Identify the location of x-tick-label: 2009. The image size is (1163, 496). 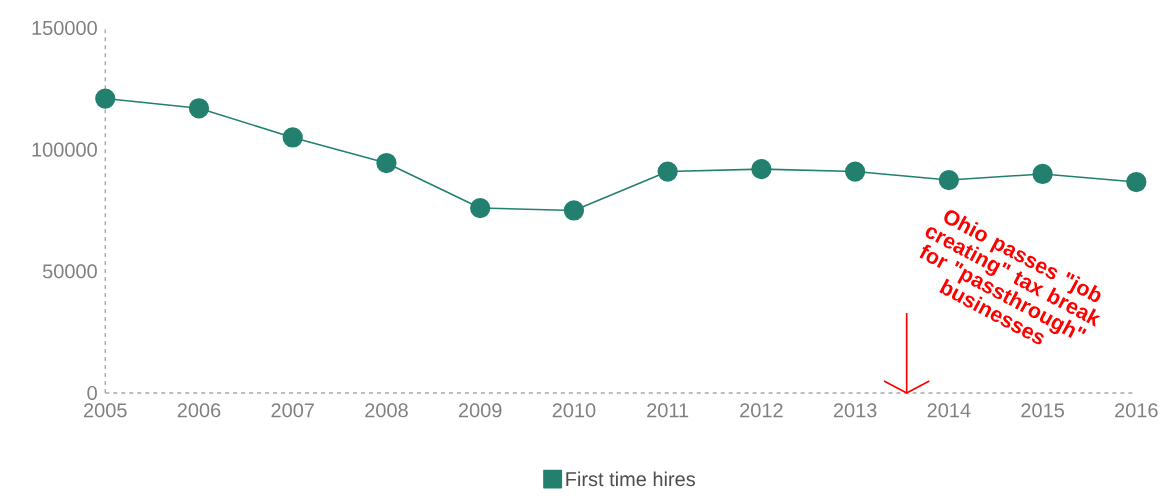
(480, 410).